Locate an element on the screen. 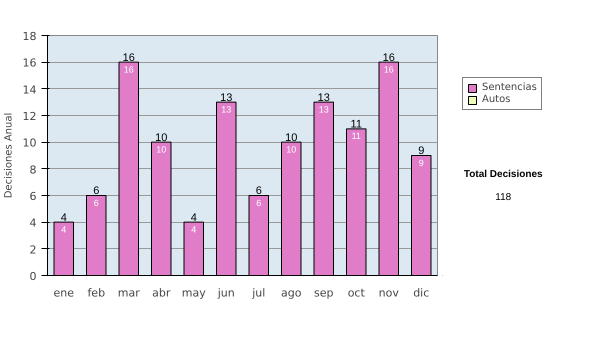 The width and height of the screenshot is (600, 340). total-label: 11 is located at coordinates (356, 124).